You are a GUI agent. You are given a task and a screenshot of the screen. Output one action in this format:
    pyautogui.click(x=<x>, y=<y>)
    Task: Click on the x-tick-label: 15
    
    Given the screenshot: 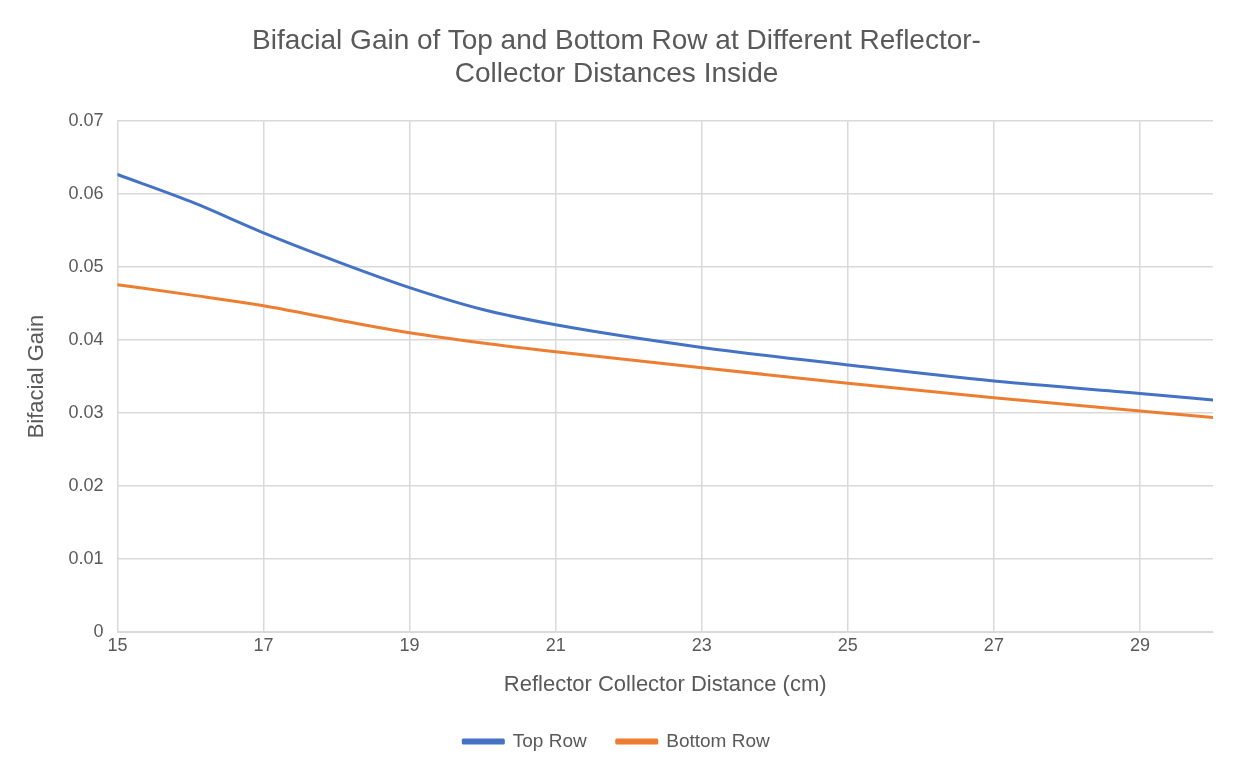 What is the action you would take?
    pyautogui.click(x=117, y=644)
    